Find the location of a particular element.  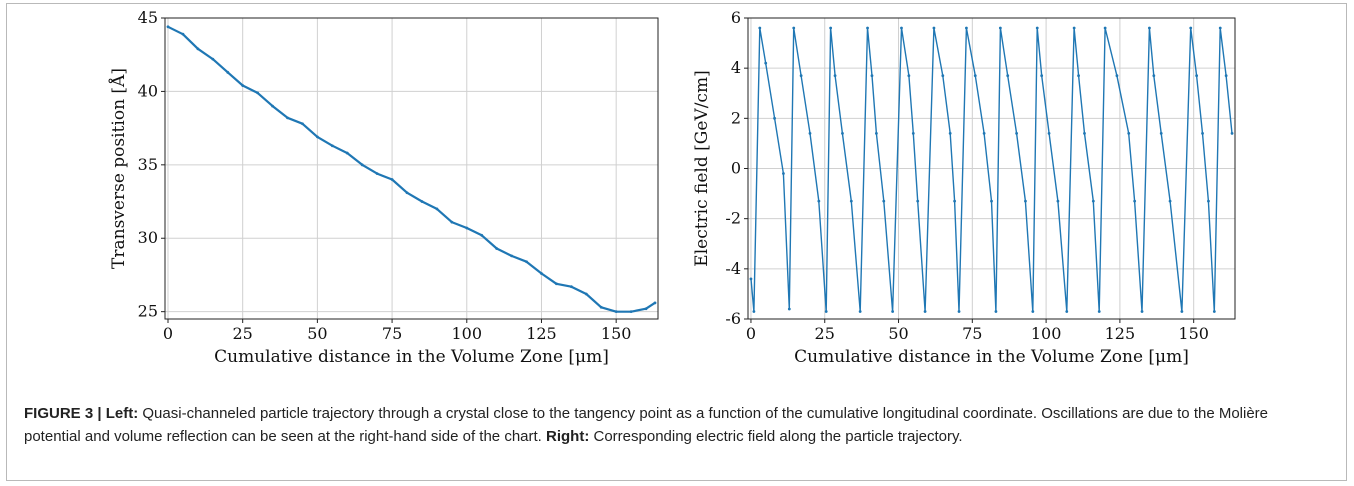

left-x-tick-label: 150 is located at coordinates (616, 333).